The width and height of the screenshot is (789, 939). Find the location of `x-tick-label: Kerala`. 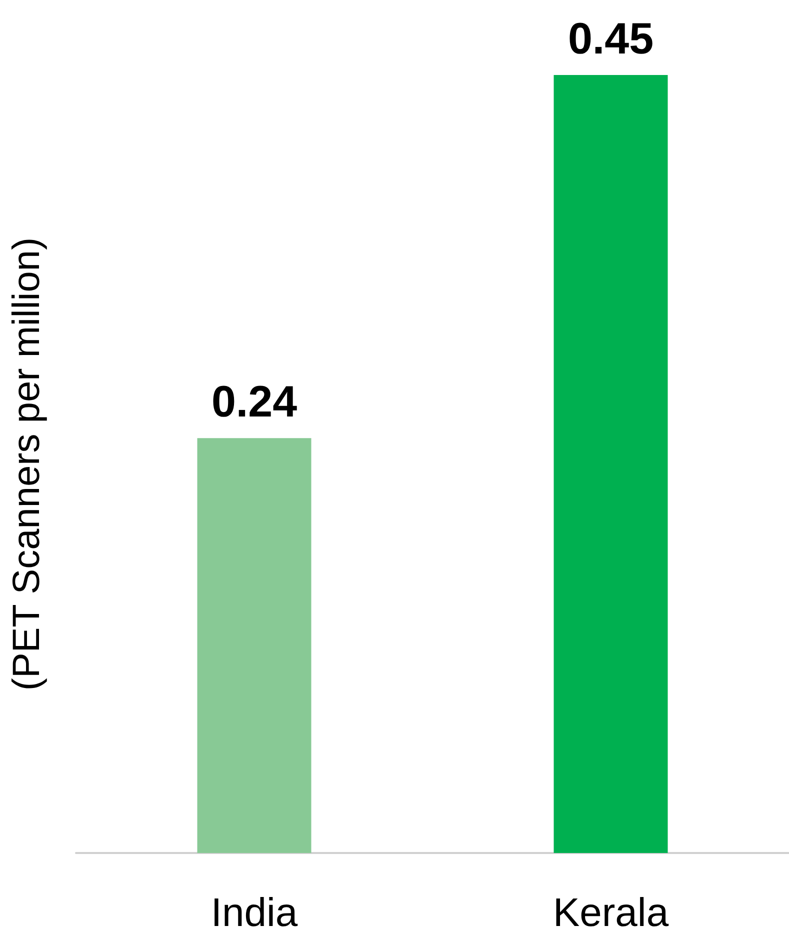

x-tick-label: Kerala is located at coordinates (611, 913).